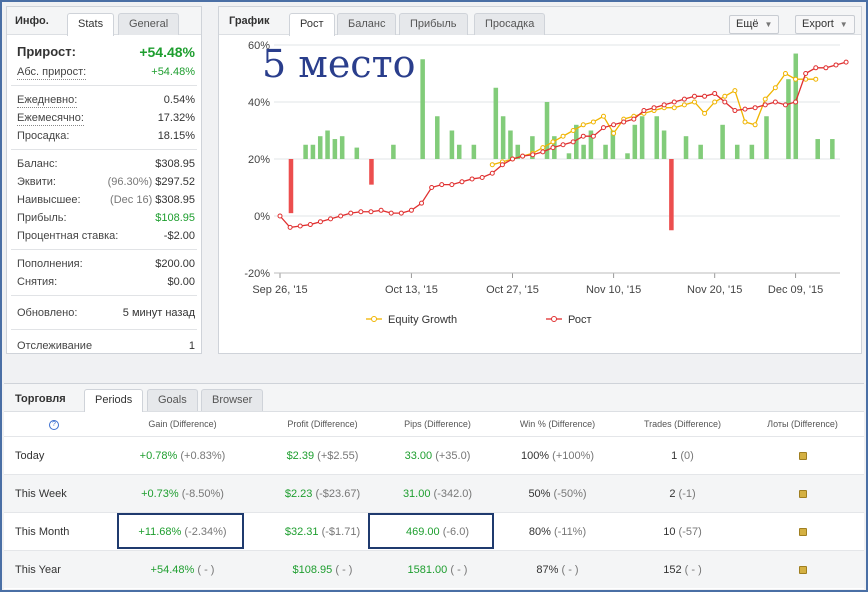 The width and height of the screenshot is (868, 592). What do you see at coordinates (427, 570) in the screenshot?
I see `pips-value: 1581.00` at bounding box center [427, 570].